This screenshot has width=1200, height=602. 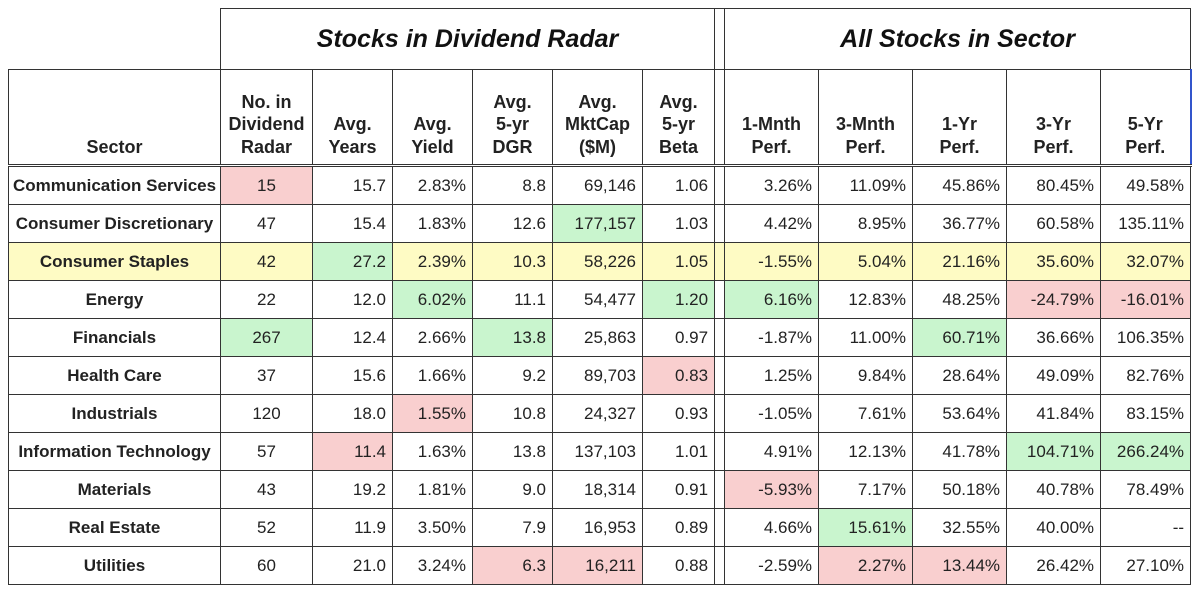 What do you see at coordinates (352, 261) in the screenshot?
I see `cell-years: 27.2` at bounding box center [352, 261].